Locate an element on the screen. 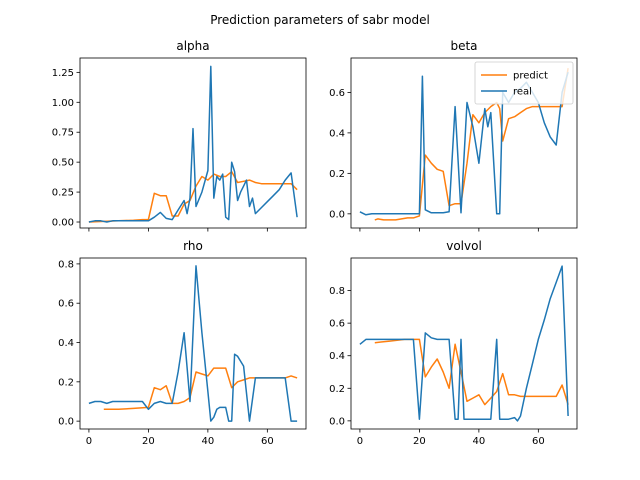 Image resolution: width=640 pixels, height=480 pixels. legend-label-predict: predict is located at coordinates (530, 76).